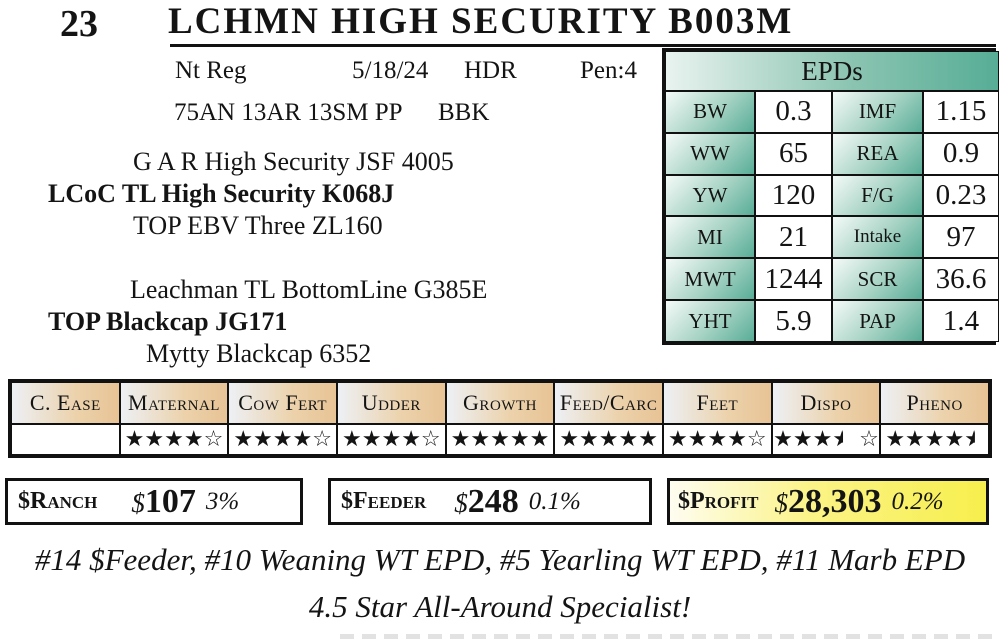 This screenshot has height=639, width=1000. I want to click on pedigree-sire-grandsire: G A R High Security JSF 4005, so click(293, 161).